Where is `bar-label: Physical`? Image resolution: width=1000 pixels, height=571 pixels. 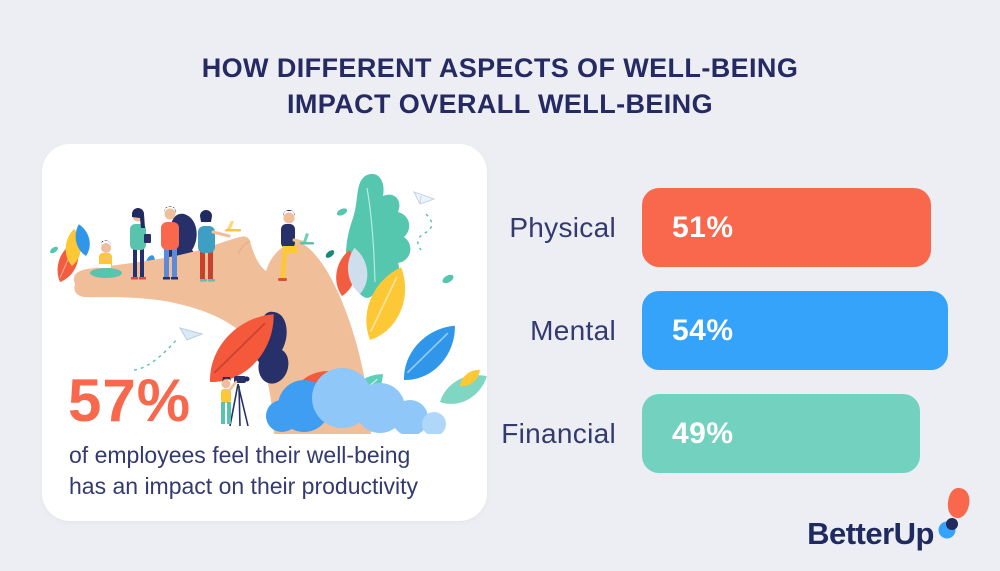 bar-label: Physical is located at coordinates (562, 227).